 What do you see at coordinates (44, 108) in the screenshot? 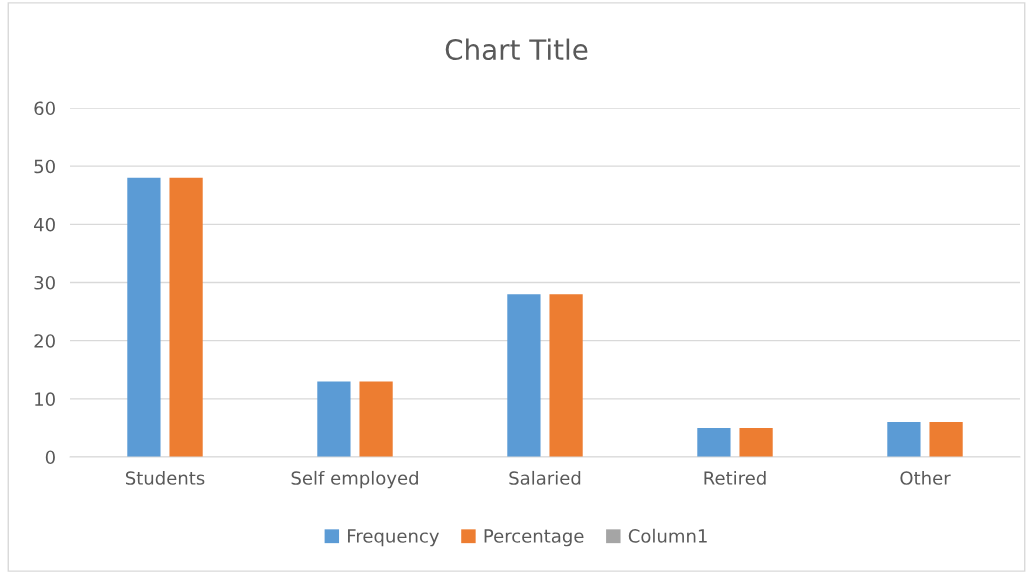
I see `y-tick-label: 60` at bounding box center [44, 108].